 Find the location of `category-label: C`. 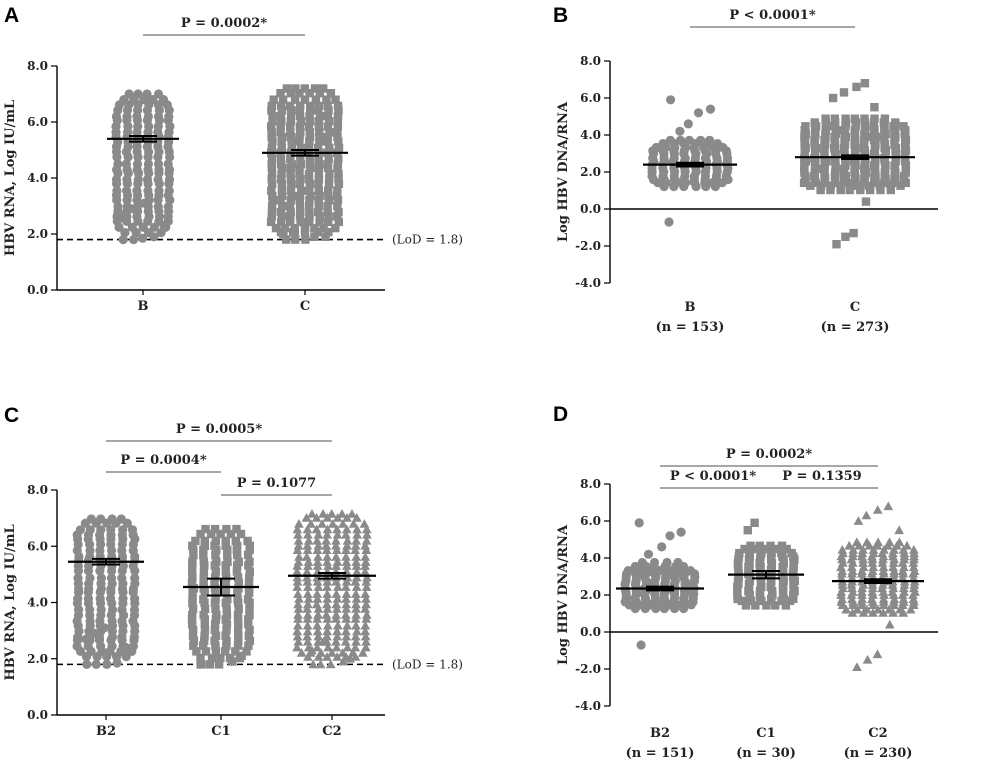

category-label: C is located at coordinates (855, 307).